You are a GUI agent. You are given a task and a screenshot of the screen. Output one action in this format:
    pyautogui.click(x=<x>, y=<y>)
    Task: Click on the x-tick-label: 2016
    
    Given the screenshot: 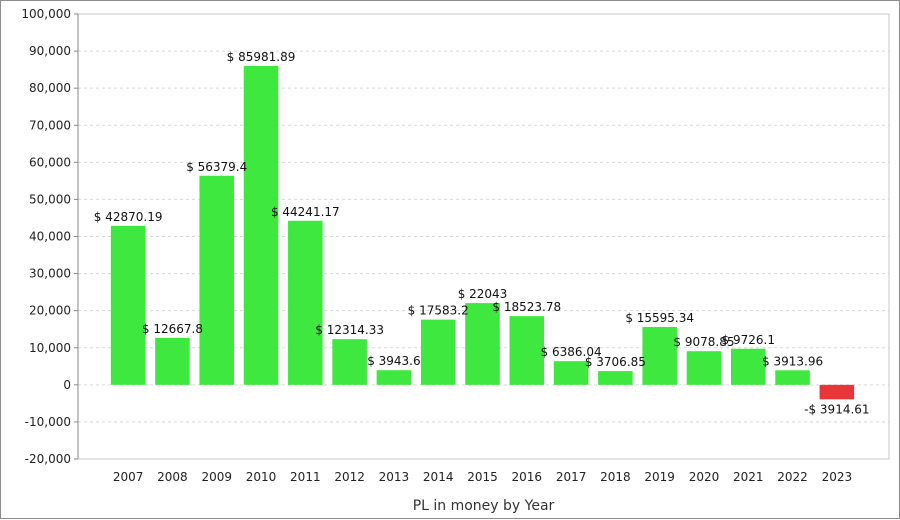 What is the action you would take?
    pyautogui.click(x=527, y=477)
    